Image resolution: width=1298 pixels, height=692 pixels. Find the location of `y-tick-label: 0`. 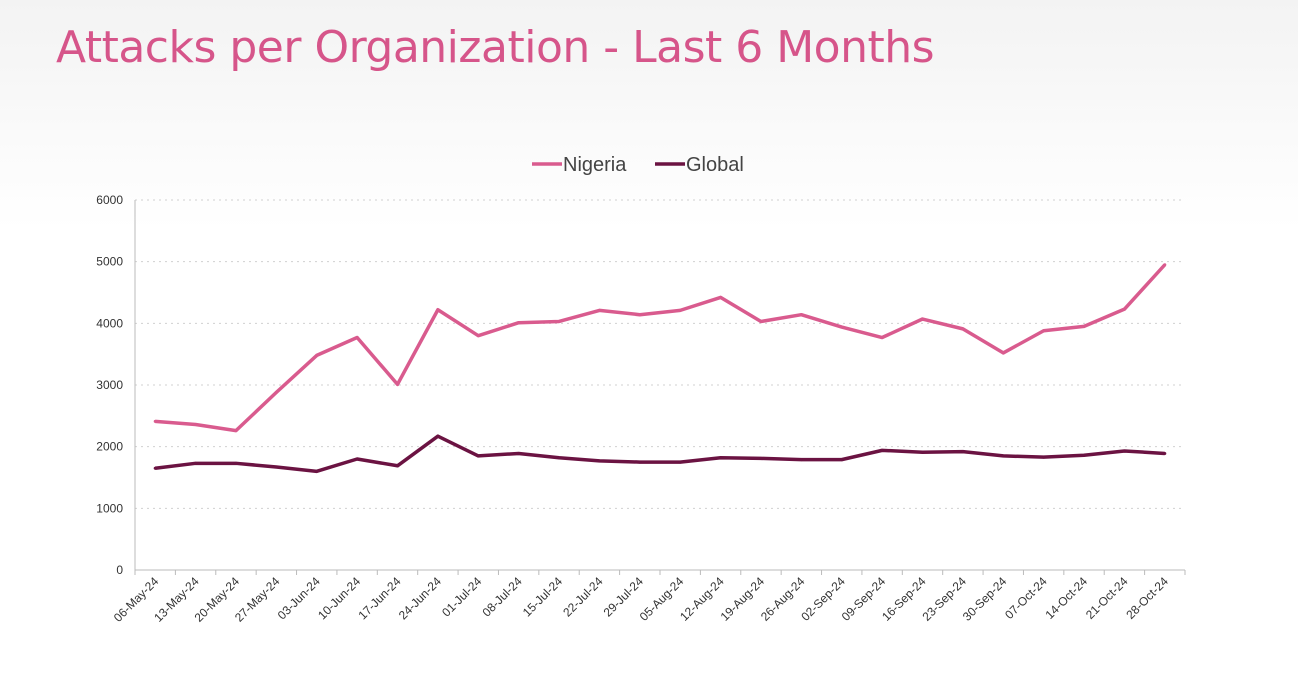

y-tick-label: 0 is located at coordinates (119, 570).